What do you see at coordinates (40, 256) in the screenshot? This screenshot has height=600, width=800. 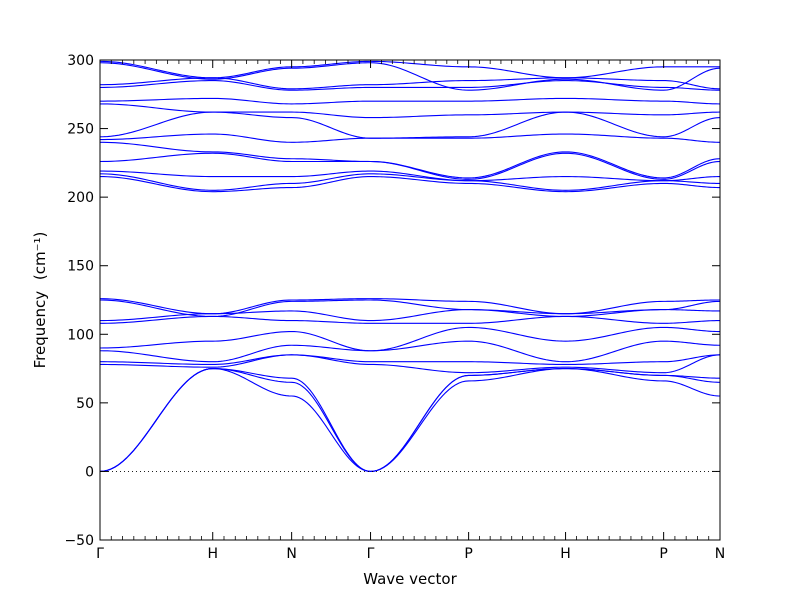 I see `y-axis-label-unit: (cm⁻¹)` at bounding box center [40, 256].